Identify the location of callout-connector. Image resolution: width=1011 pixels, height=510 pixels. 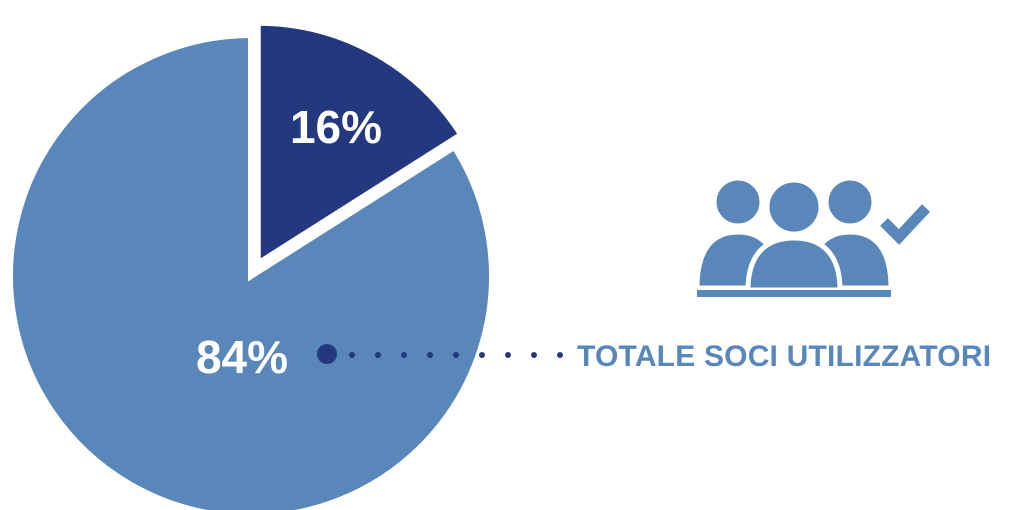
(440, 354).